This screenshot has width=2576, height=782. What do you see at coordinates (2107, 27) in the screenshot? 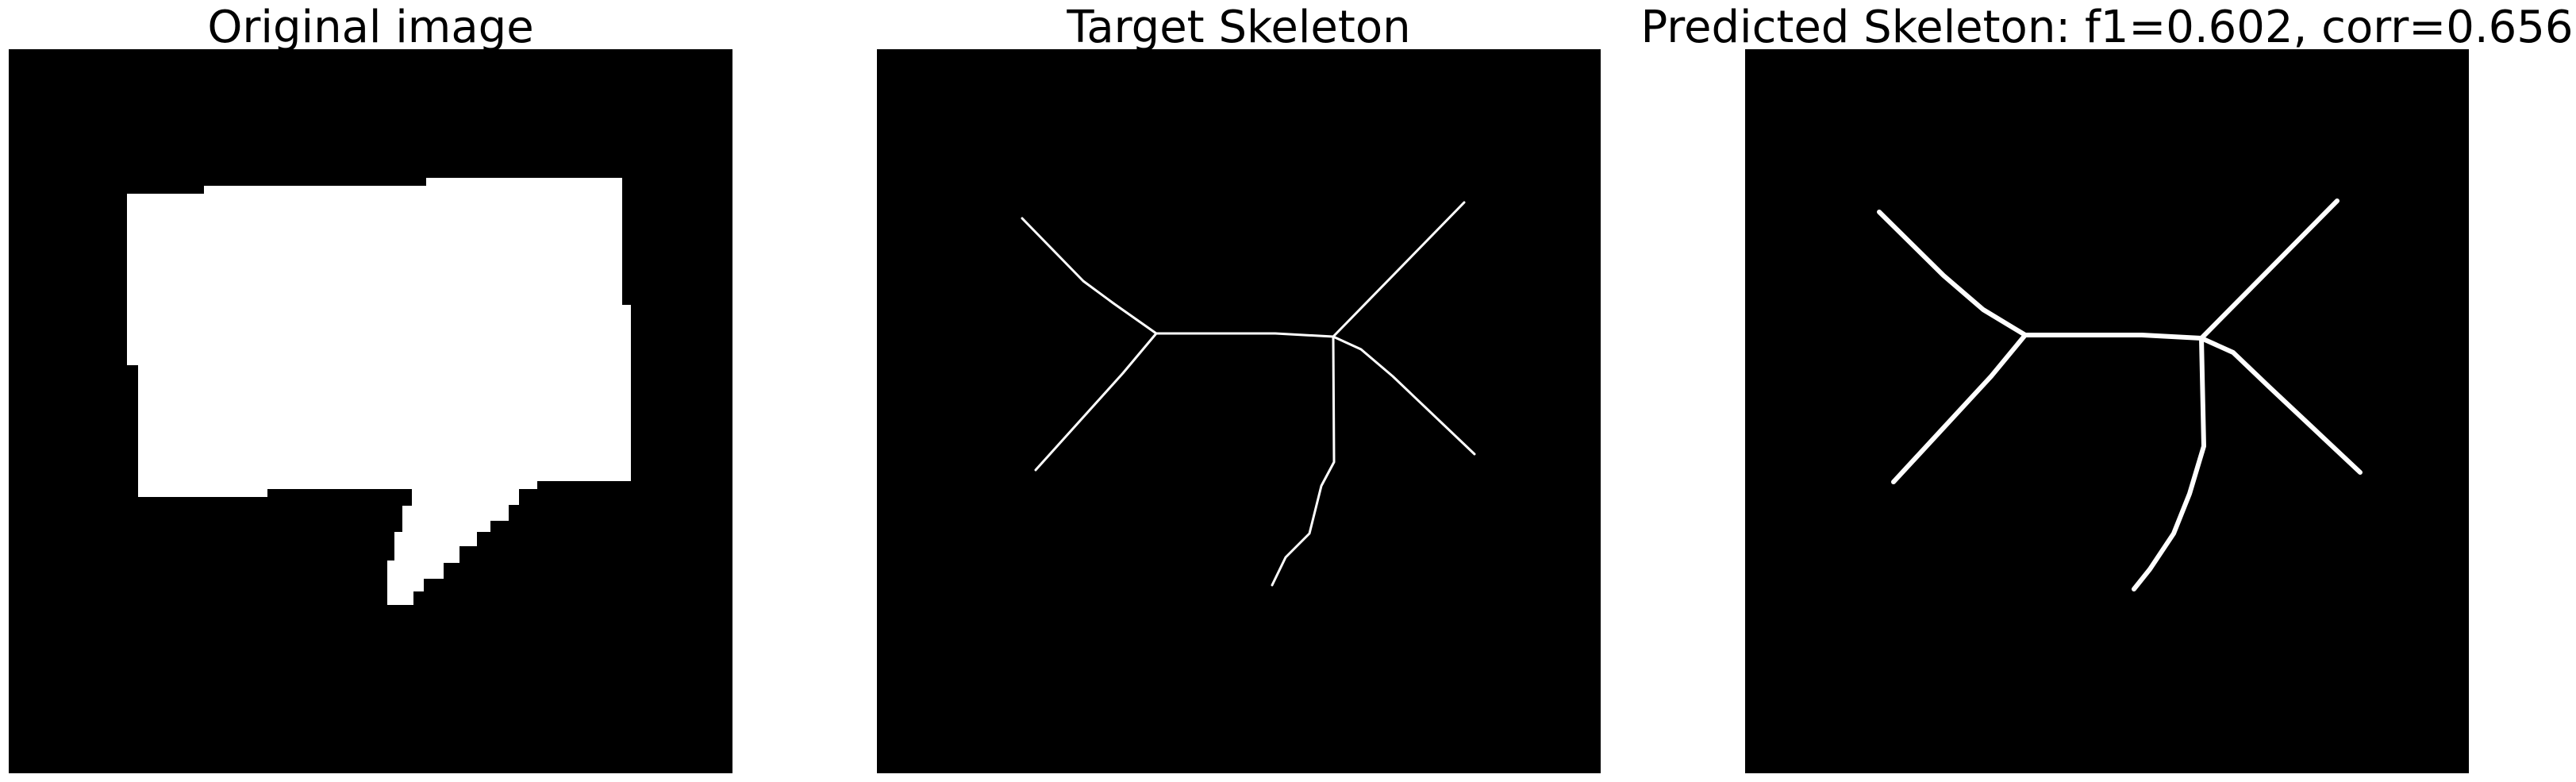
I see `panel-title: Predicted Skeleton: f1=0.602, corr=0.656` at bounding box center [2107, 27].